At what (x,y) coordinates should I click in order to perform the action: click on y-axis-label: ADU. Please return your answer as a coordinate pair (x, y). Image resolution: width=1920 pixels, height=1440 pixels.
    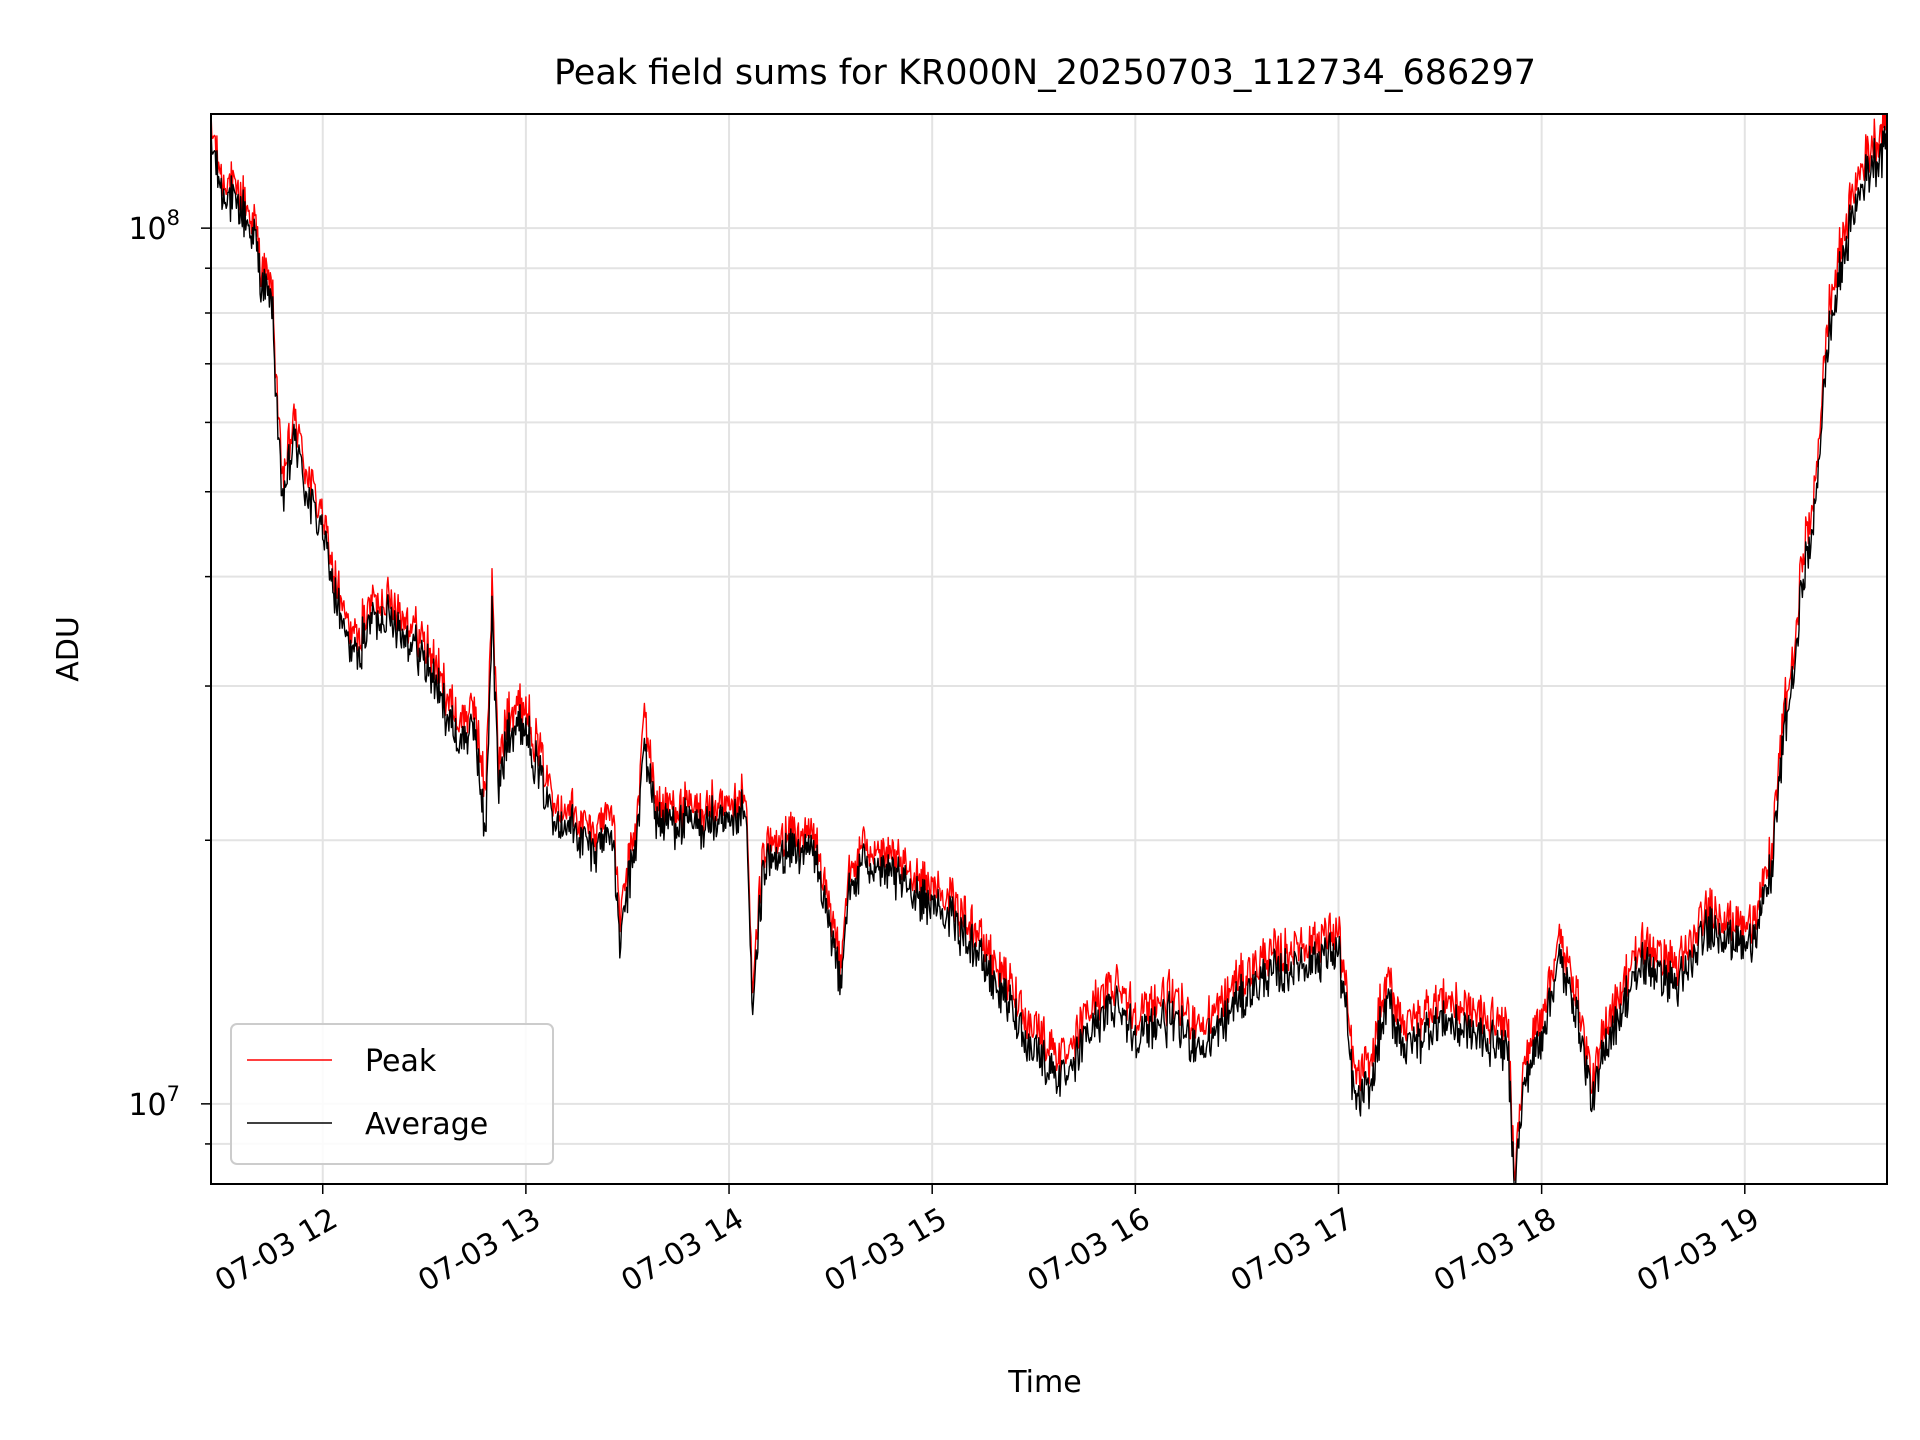
    Looking at the image, I should click on (68, 649).